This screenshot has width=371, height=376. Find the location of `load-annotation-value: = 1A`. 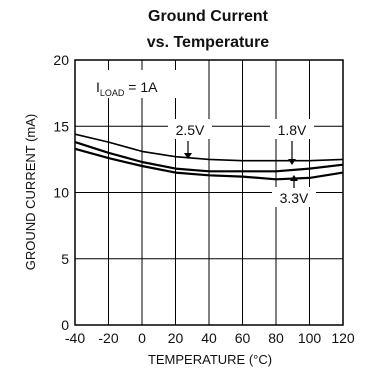

load-annotation-value: = 1A is located at coordinates (141, 87).